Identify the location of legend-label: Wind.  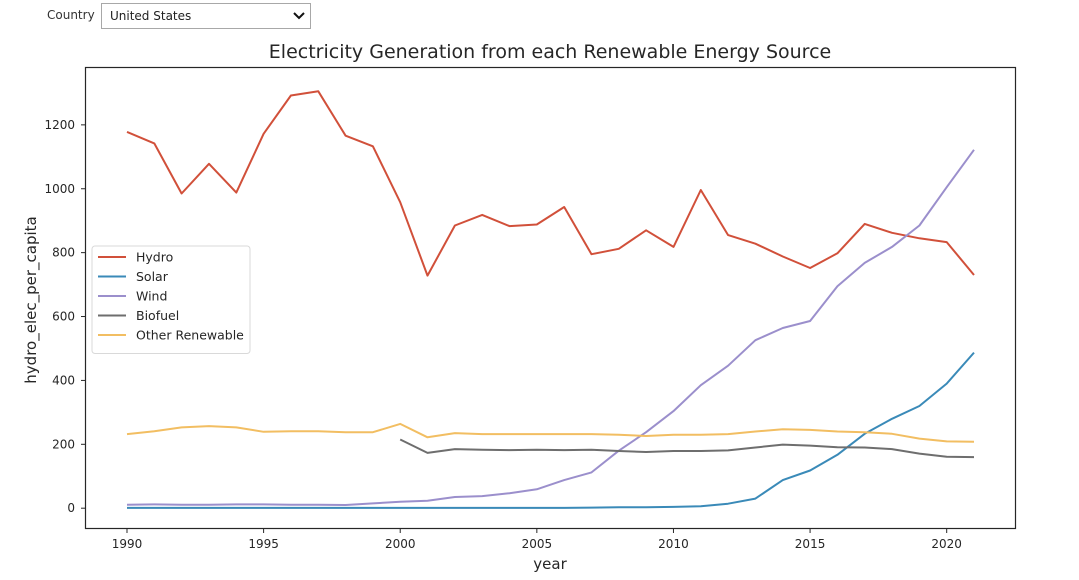
(151, 296).